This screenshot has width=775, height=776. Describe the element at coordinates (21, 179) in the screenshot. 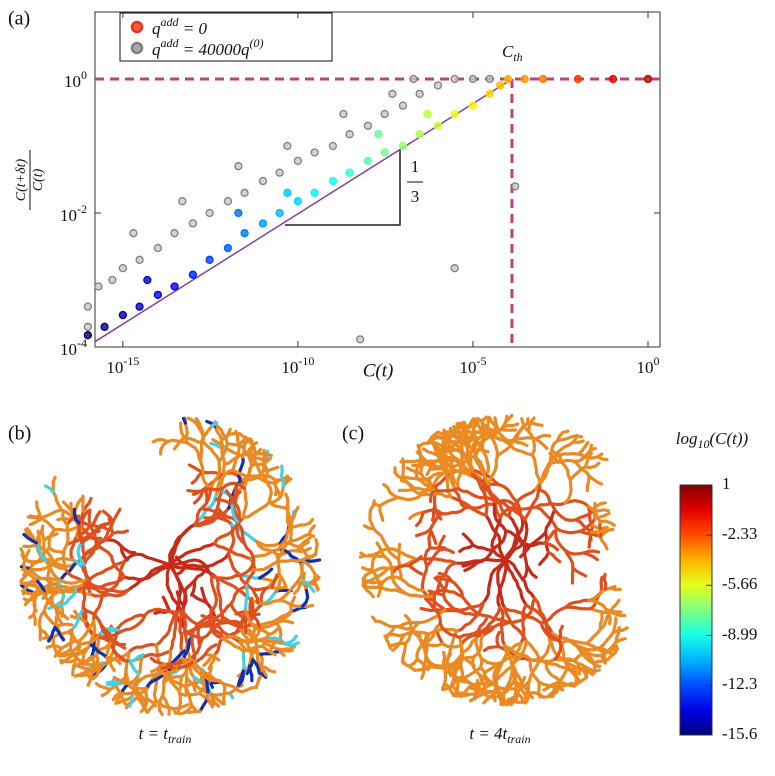

I see `y-label-numerator: C(t+δt)` at that location.